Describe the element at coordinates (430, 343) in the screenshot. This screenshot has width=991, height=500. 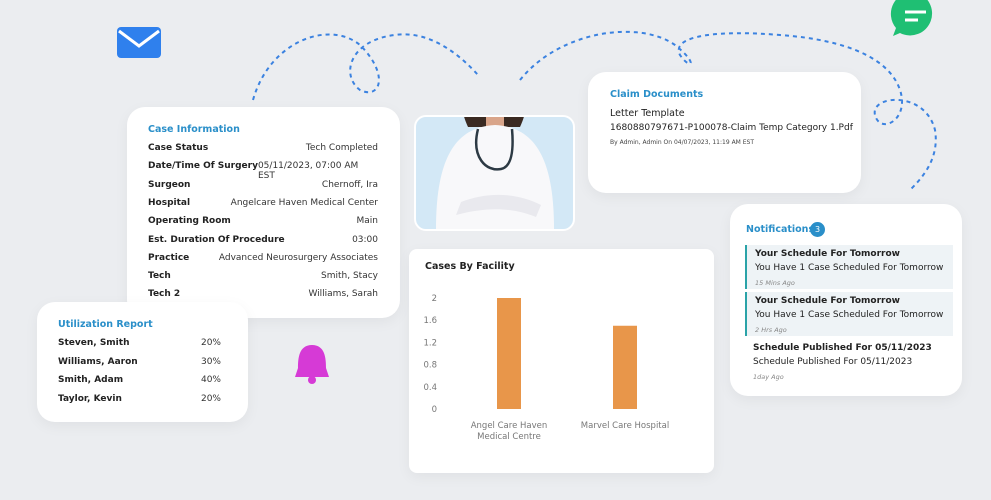
I see `y-tick-label: 1.2` at that location.